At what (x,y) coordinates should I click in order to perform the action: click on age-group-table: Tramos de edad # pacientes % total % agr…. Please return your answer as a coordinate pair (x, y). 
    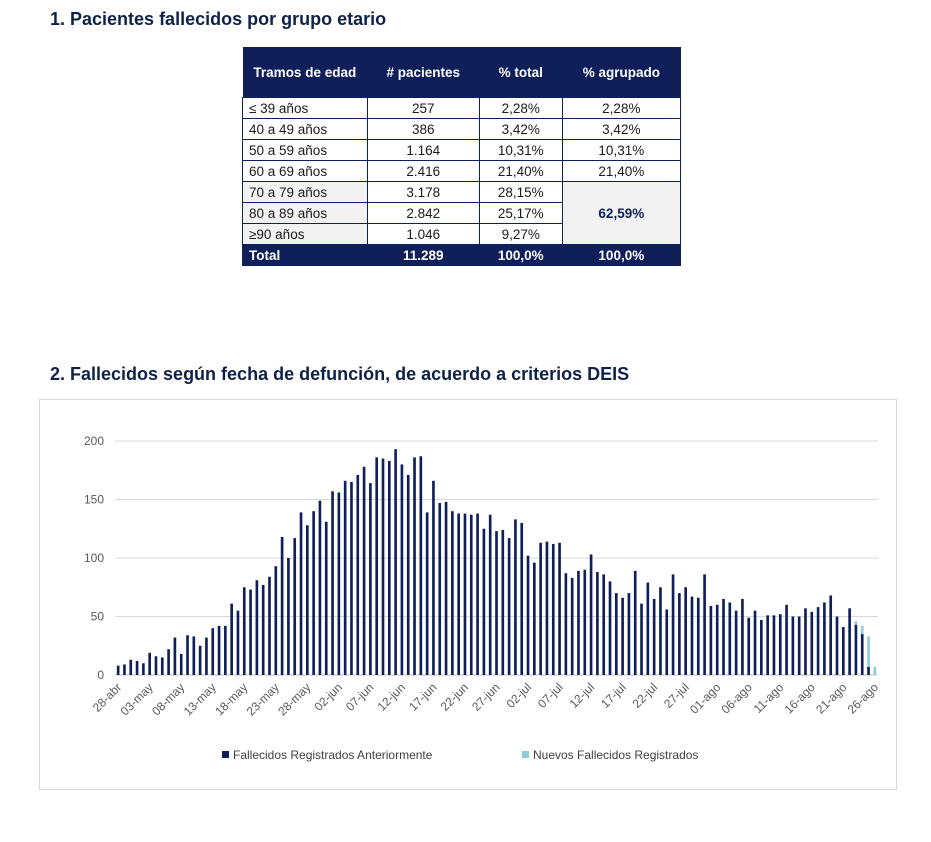
    Looking at the image, I should click on (462, 156).